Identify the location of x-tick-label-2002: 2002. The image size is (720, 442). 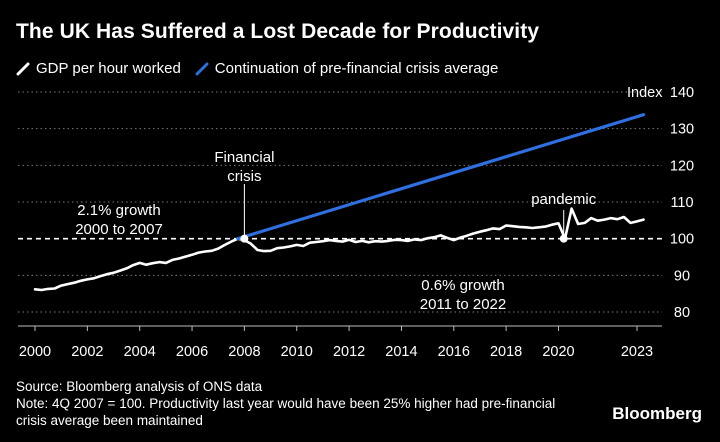
(87, 352).